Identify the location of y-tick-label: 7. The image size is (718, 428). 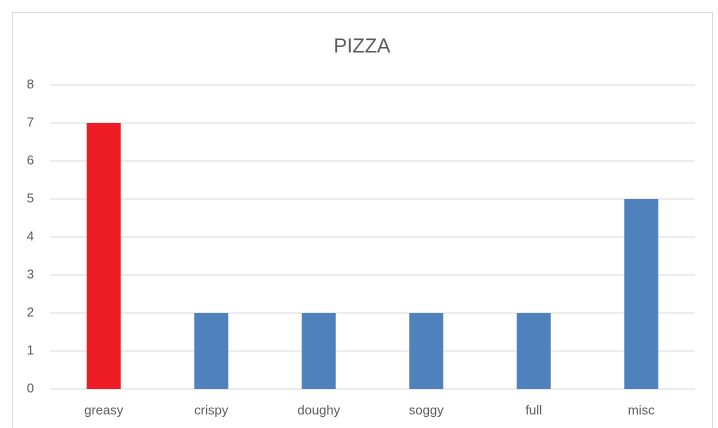
(30, 121).